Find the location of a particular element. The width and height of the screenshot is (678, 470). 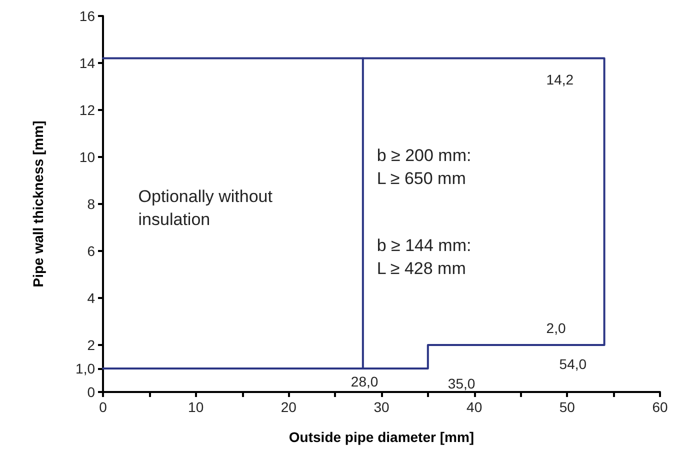

x-axis-title: Outside pipe diameter [mm] is located at coordinates (381, 437).